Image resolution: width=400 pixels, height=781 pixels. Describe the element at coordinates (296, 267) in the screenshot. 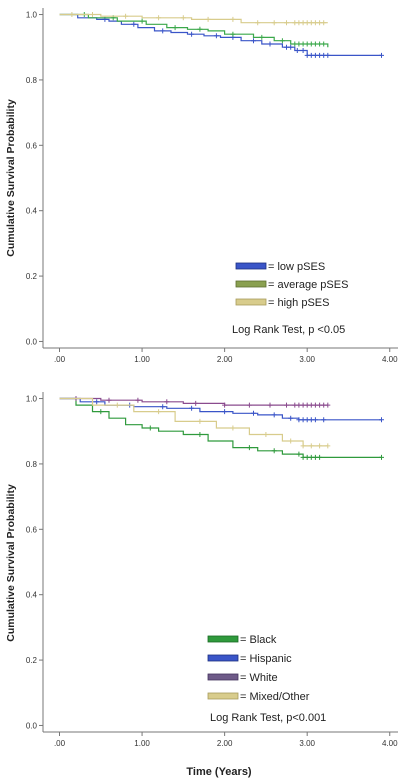

I see `legend-label: = low pSES` at that location.